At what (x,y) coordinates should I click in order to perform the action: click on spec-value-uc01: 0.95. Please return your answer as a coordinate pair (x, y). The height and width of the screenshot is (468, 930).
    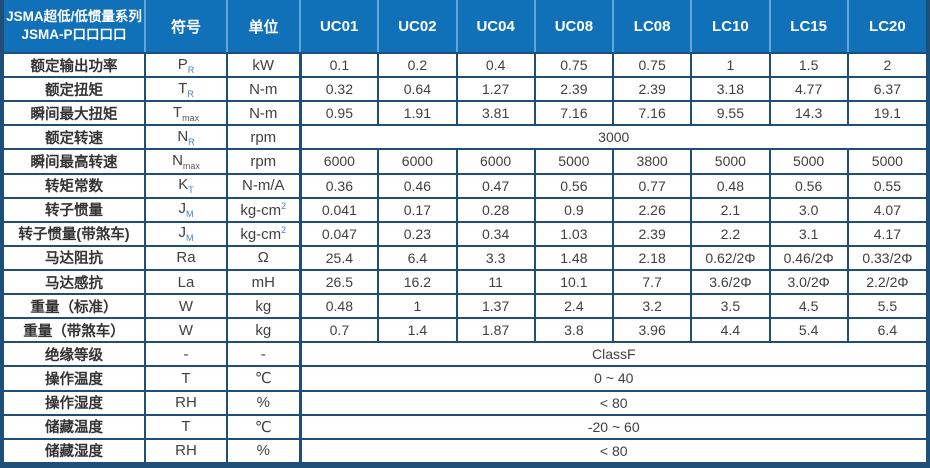
    Looking at the image, I should click on (340, 114).